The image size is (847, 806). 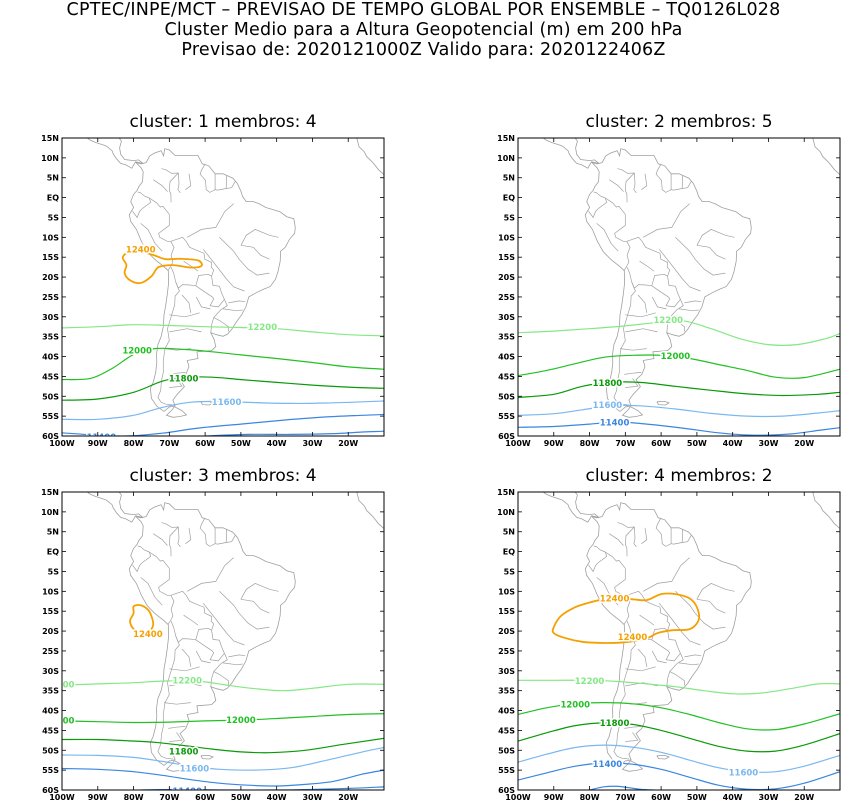 What do you see at coordinates (50, 317) in the screenshot?
I see `lat-tick-label: 30S` at bounding box center [50, 317].